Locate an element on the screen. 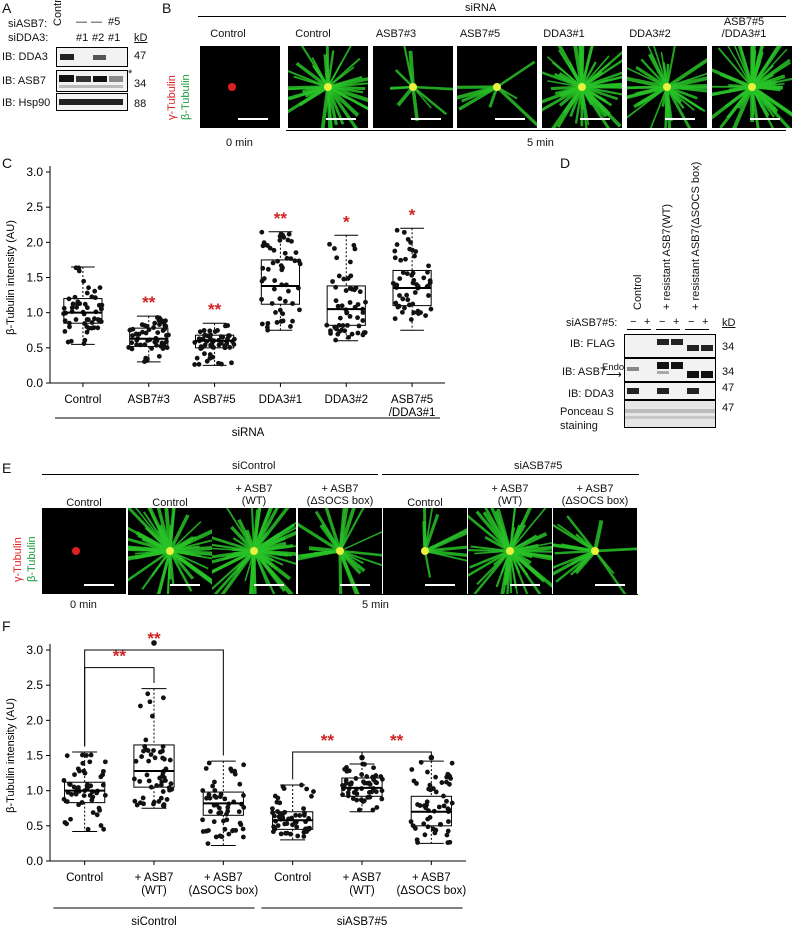  micrograph-e-4-microtubule is located at coordinates (445, 549).